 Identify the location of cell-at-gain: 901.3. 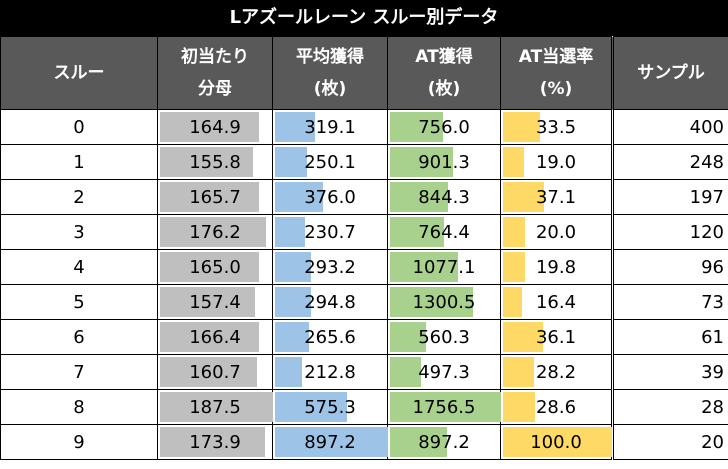
(444, 162).